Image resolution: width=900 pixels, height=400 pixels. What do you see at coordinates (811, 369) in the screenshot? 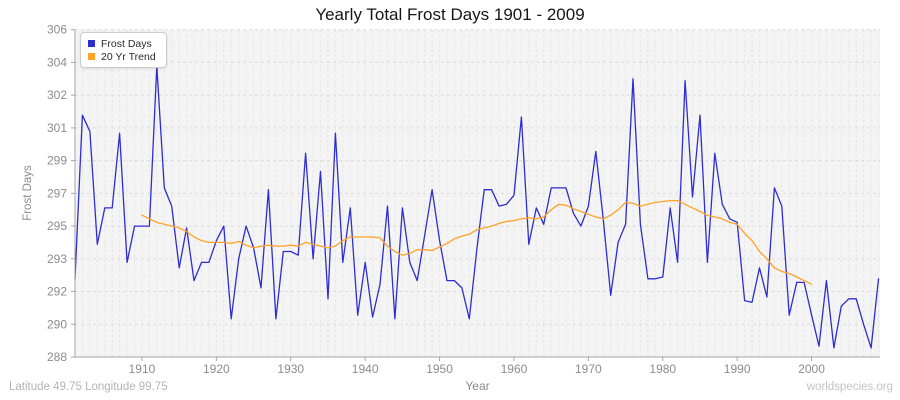
I see `x-tick-label: 2000` at bounding box center [811, 369].